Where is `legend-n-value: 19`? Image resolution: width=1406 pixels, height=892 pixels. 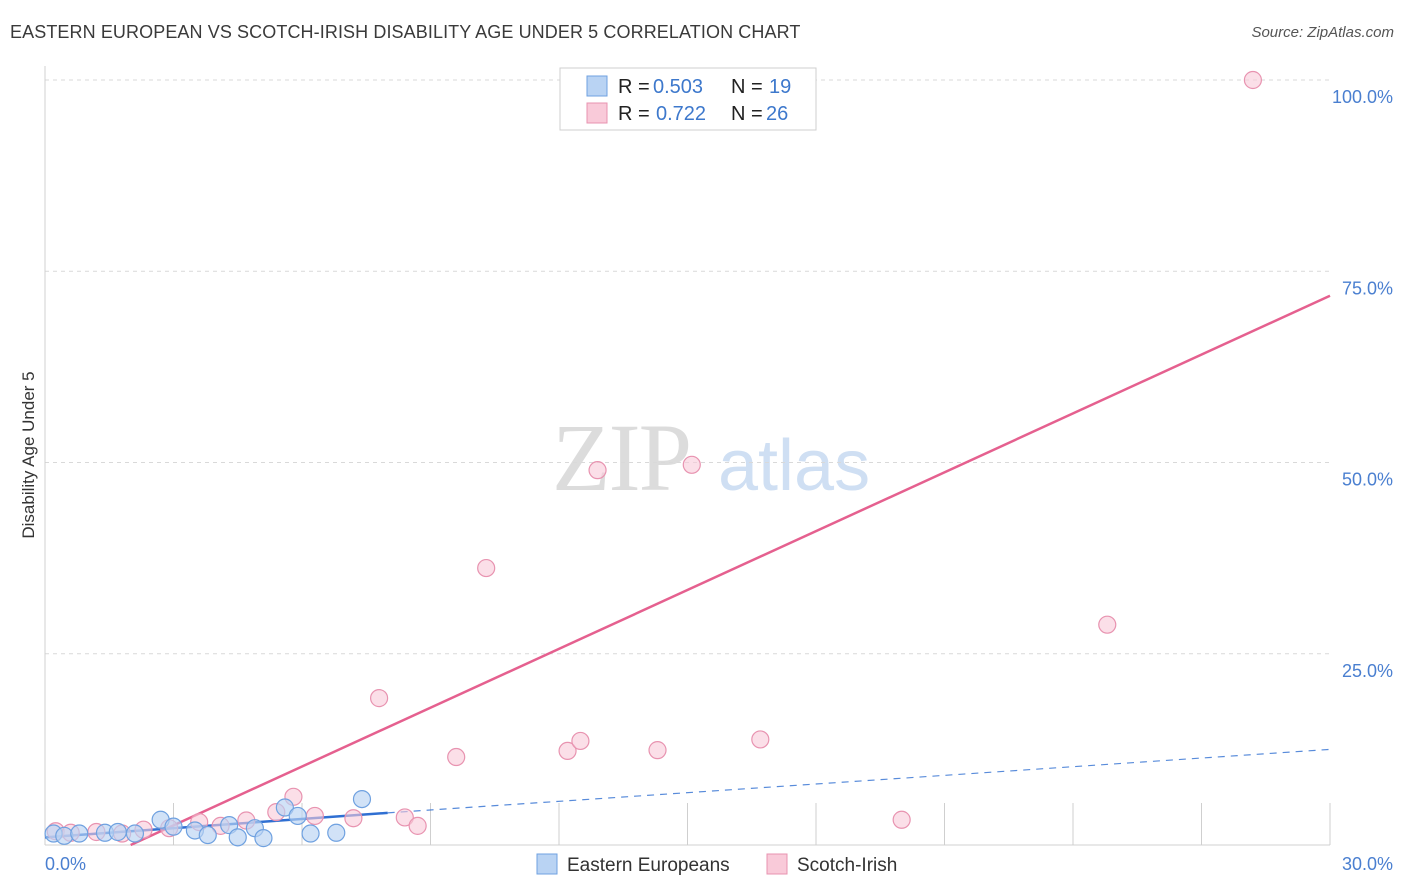
legend-n-value: 19 is located at coordinates (780, 87).